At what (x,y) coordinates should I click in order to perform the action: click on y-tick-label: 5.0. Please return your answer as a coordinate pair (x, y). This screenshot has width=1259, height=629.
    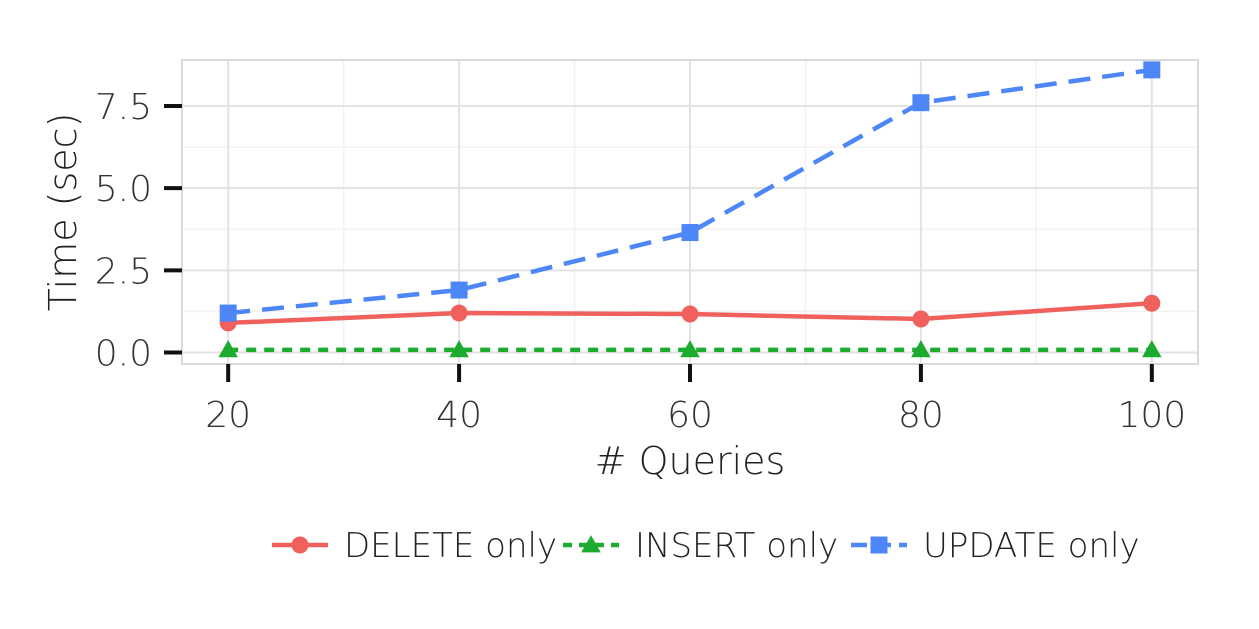
    Looking at the image, I should click on (123, 189).